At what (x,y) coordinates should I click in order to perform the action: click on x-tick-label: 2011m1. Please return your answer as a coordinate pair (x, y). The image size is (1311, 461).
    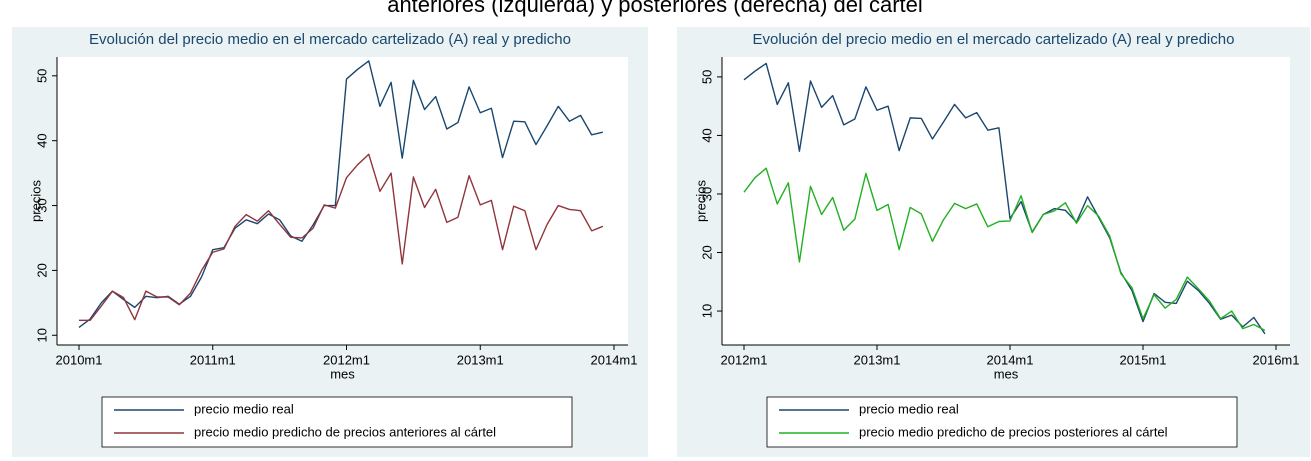
    Looking at the image, I should click on (213, 359).